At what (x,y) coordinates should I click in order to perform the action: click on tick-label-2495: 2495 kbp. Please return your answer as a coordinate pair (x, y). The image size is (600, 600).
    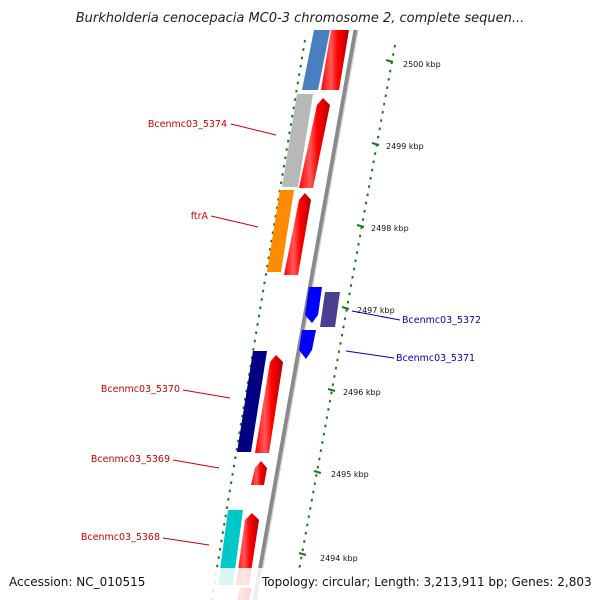
    Looking at the image, I should click on (350, 474).